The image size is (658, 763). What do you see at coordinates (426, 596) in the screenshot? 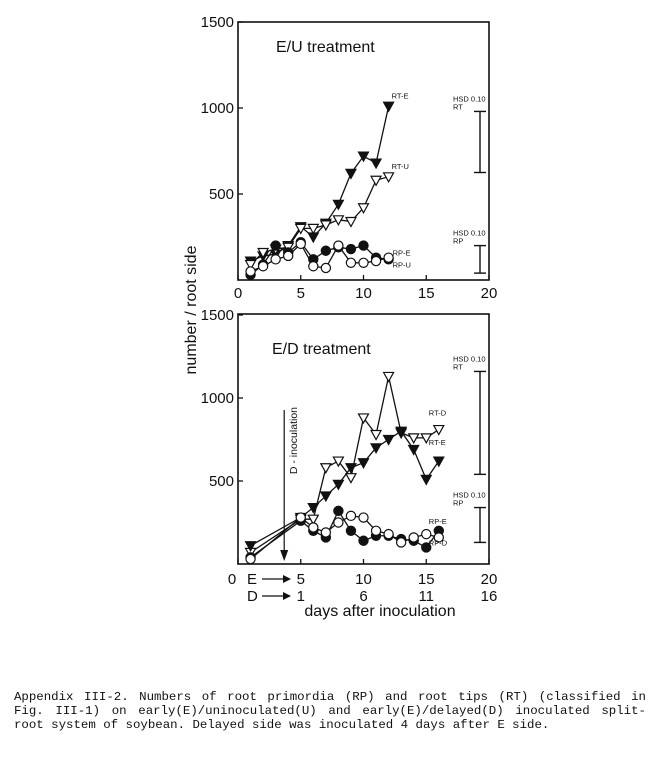
I see `x-tick-label: 11` at bounding box center [426, 596].